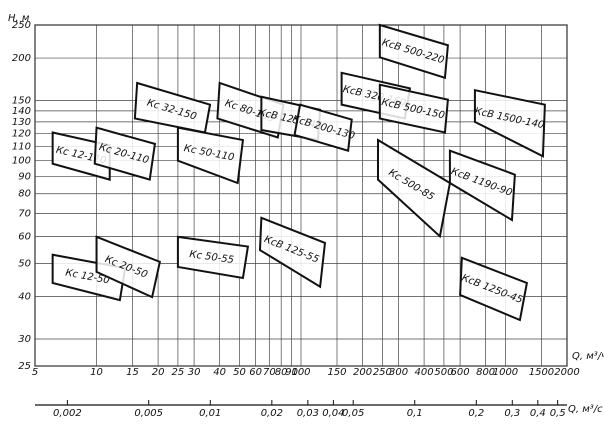 The image size is (604, 430). What do you see at coordinates (219, 372) in the screenshot?
I see `x-tick-label: 40` at bounding box center [219, 372].